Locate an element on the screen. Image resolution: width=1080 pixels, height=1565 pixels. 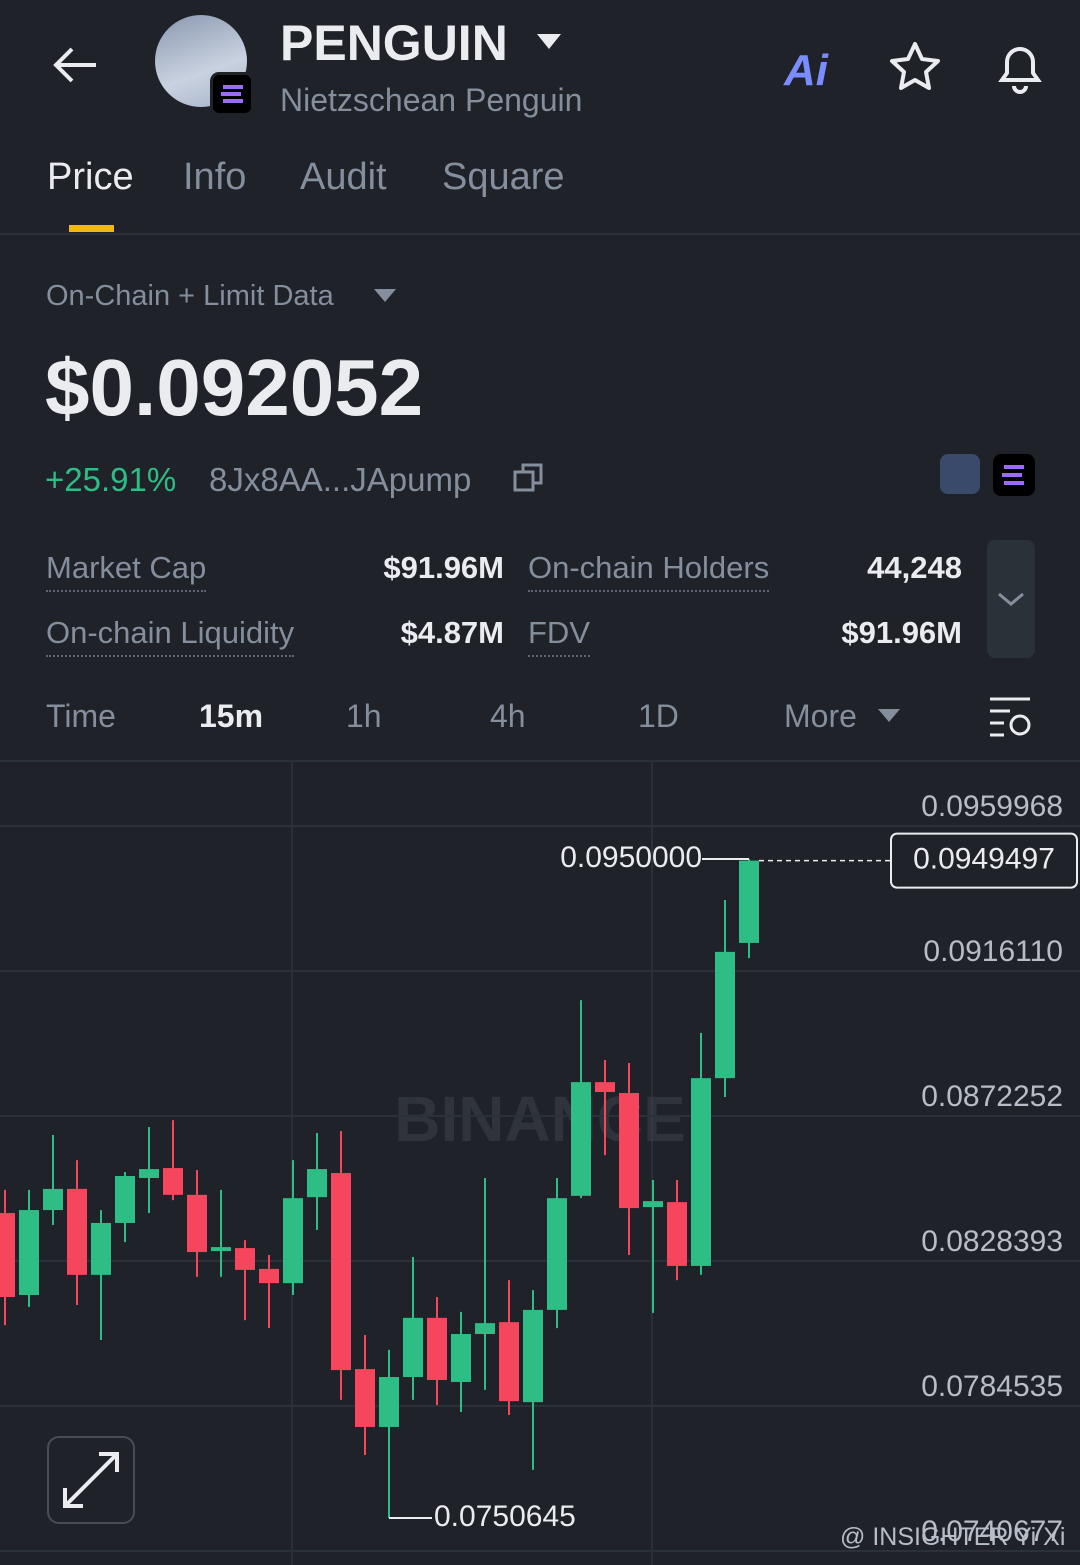
y-tick-label: 0.0872252 is located at coordinates (992, 1096).